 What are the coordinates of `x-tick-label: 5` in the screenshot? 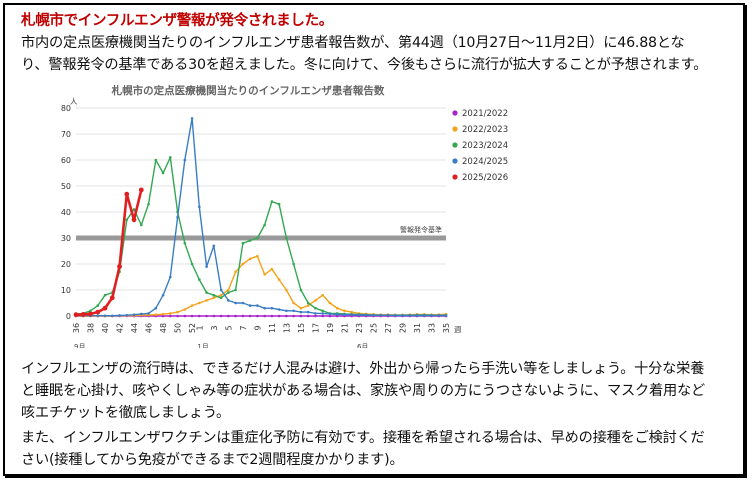 It's located at (228, 327).